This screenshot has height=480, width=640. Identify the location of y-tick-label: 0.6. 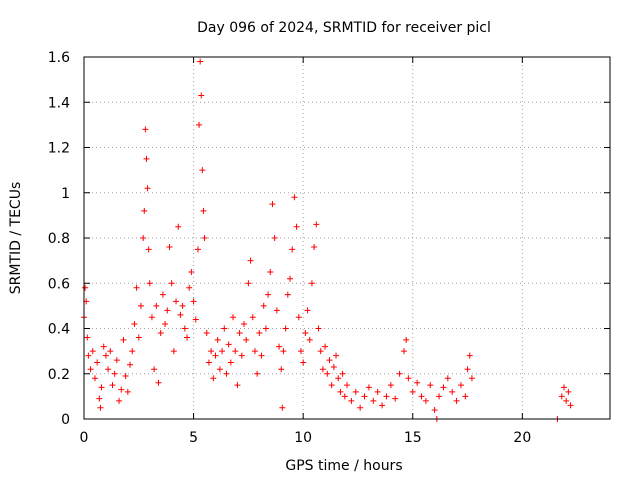
(59, 284).